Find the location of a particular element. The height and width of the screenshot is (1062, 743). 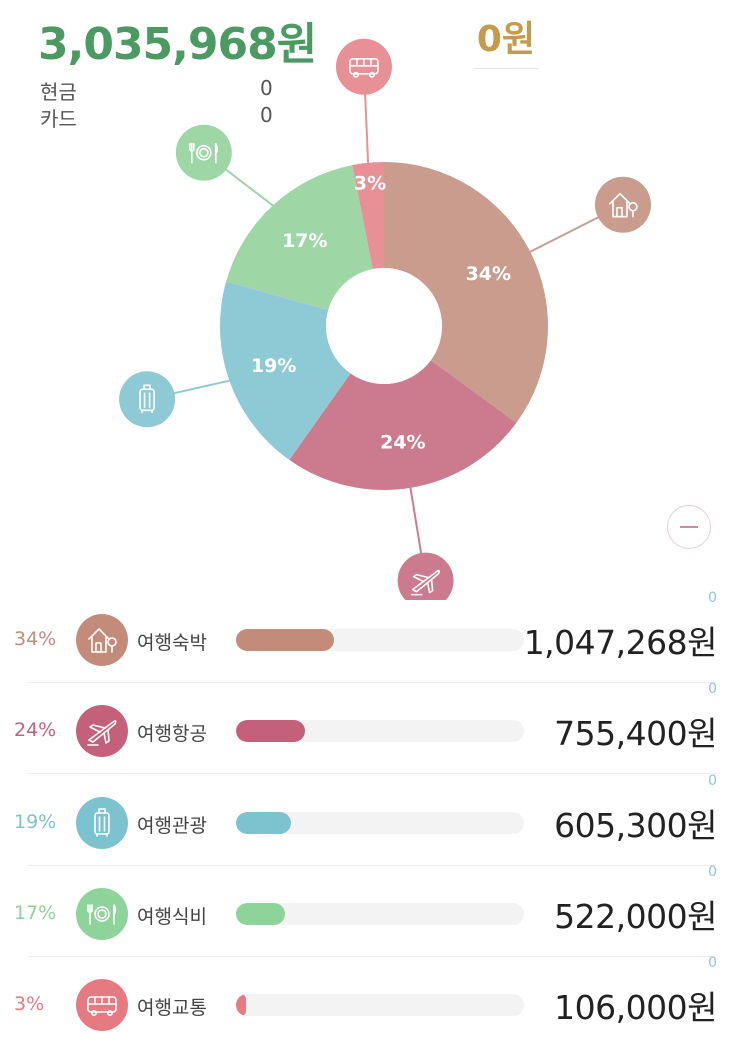

donut-hole is located at coordinates (384, 326).